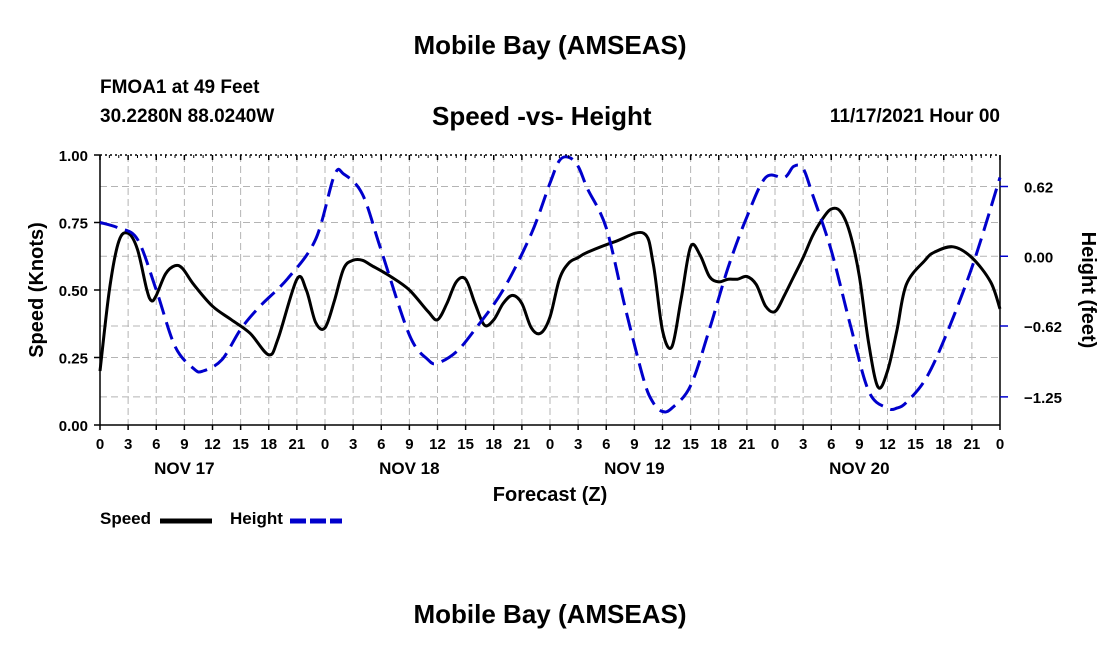  What do you see at coordinates (73, 359) in the screenshot?
I see `y-tick-label: 0.25` at bounding box center [73, 359].